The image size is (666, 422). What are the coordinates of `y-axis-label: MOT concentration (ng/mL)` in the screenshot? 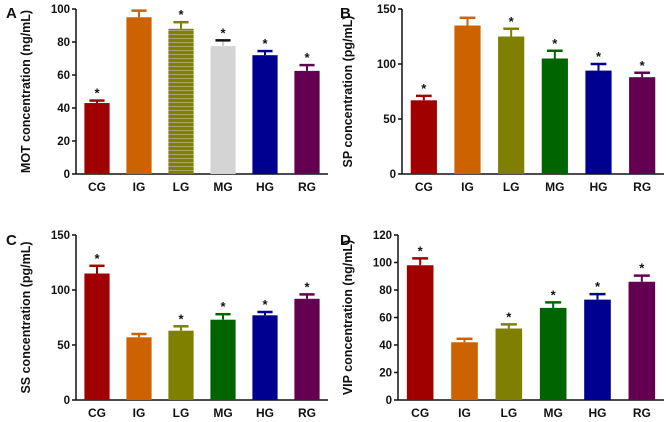 It's located at (26, 91).